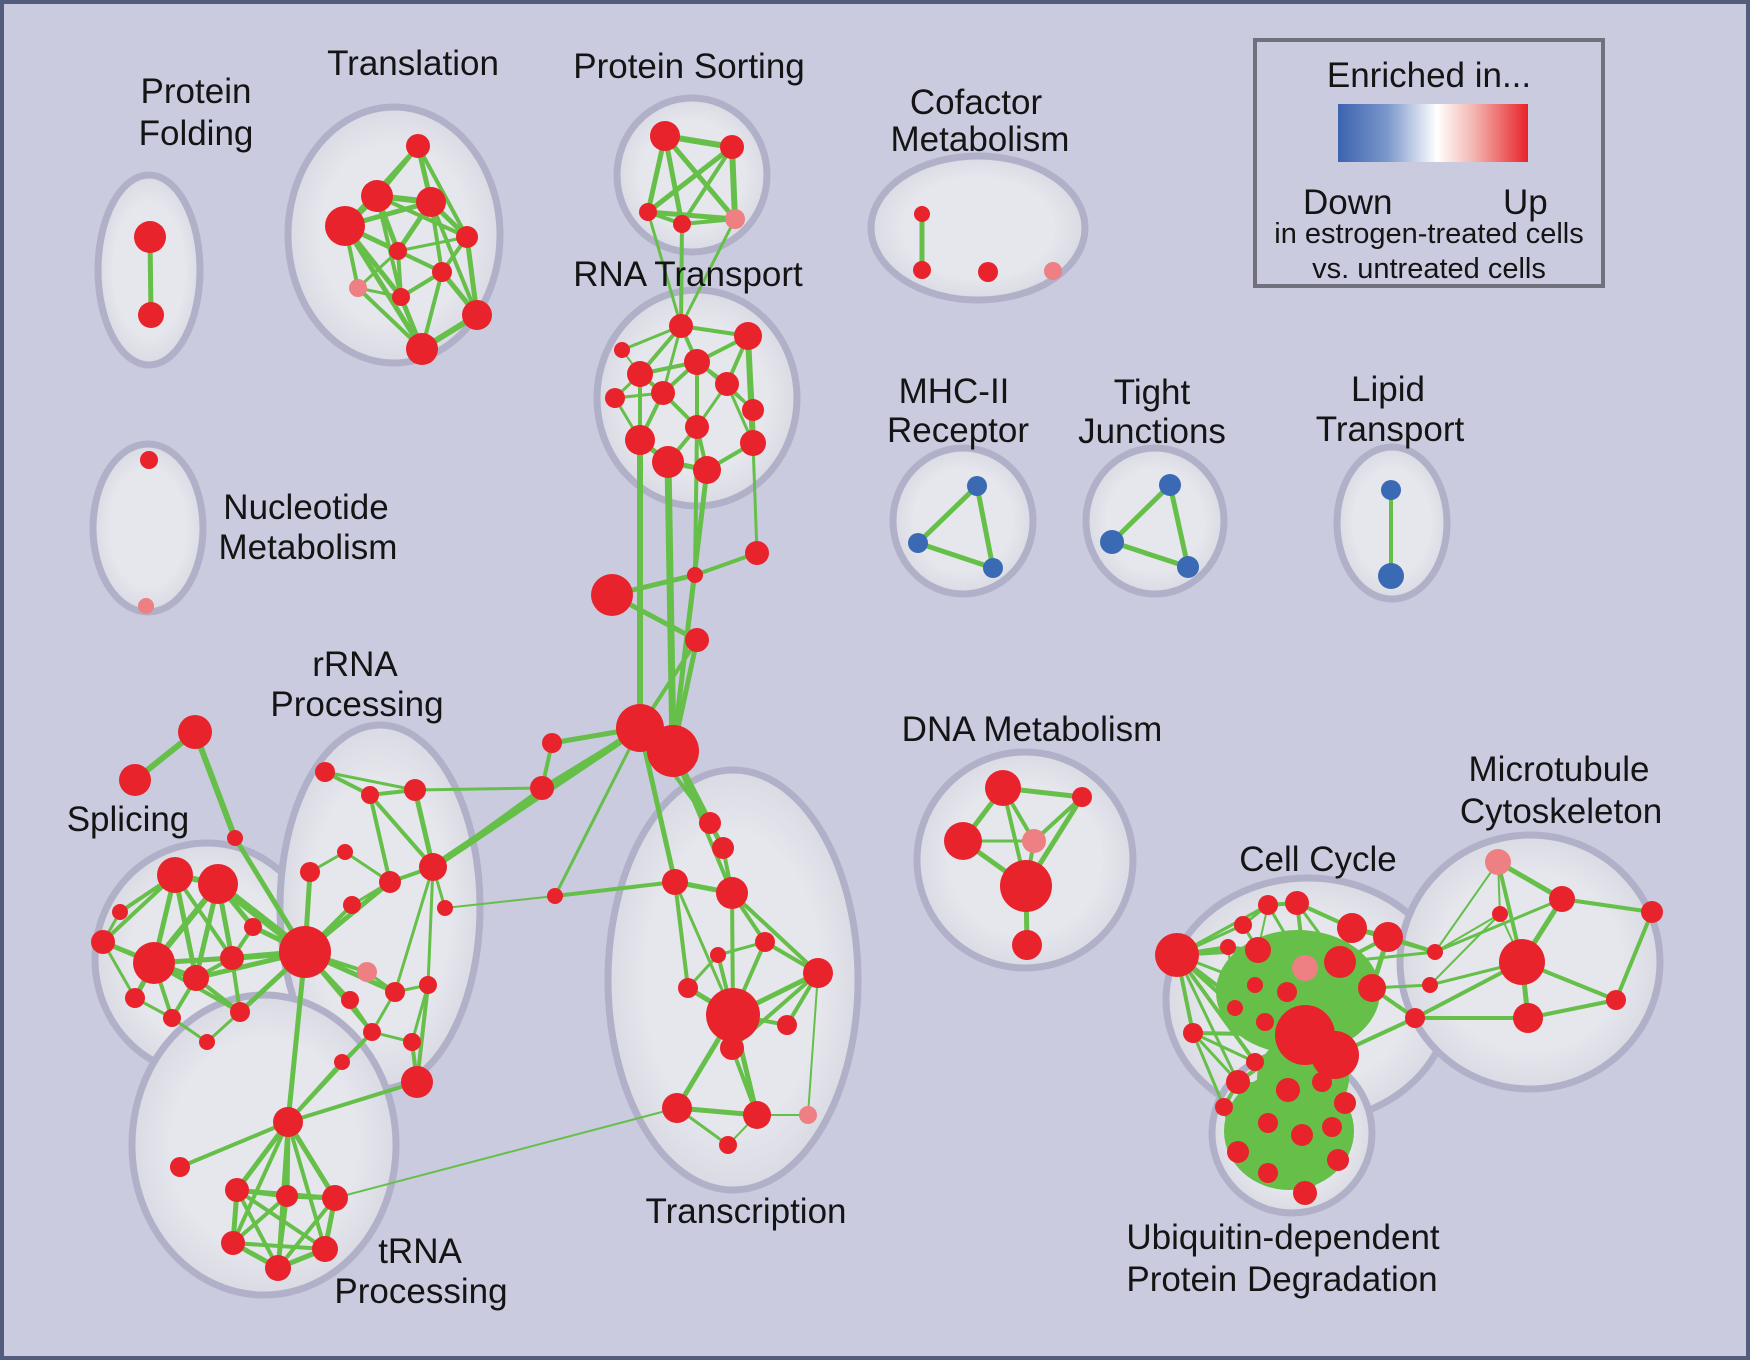  Describe the element at coordinates (1238, 1152) in the screenshot. I see `node-ub3` at that location.